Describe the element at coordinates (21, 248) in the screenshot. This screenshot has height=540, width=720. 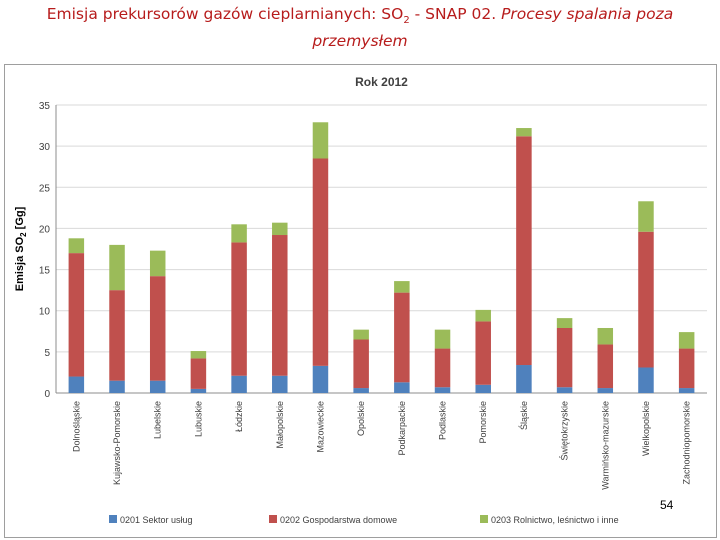
I see `y-axis-label: Emisja SO2 [Gg]` at that location.